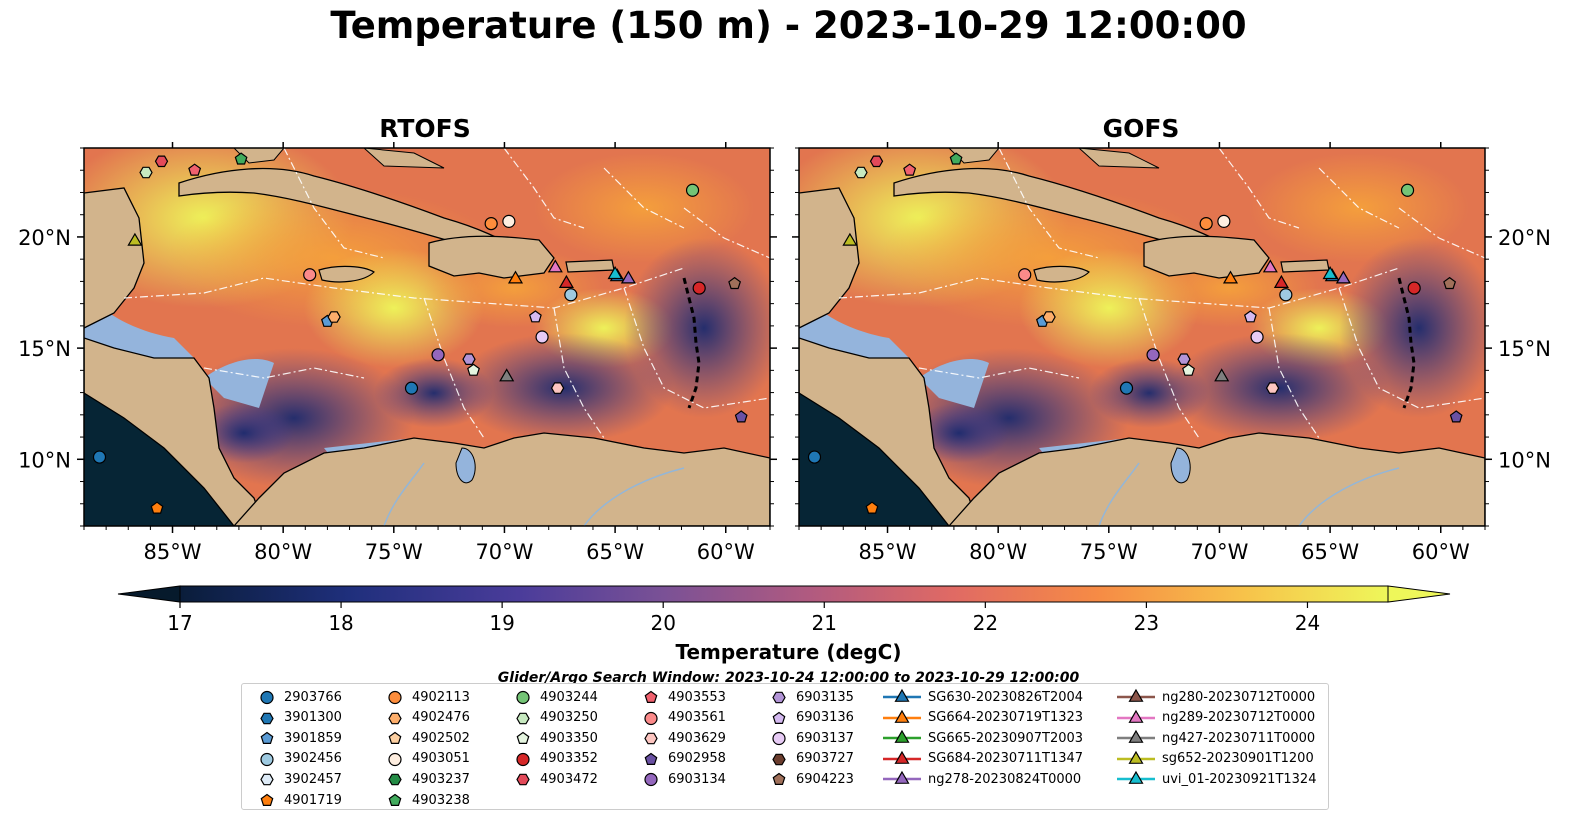 The image size is (1577, 827). I want to click on legend-item: 6903134, so click(683, 779).